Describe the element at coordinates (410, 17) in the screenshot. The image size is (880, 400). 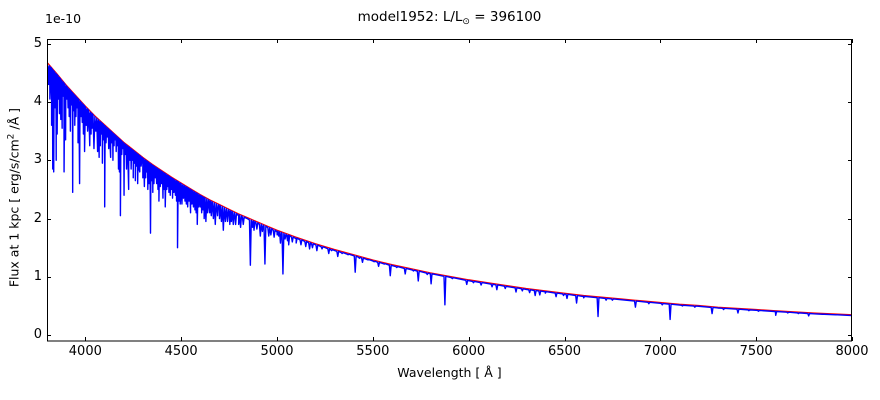
I see `title-text: model1952: L/L` at that location.